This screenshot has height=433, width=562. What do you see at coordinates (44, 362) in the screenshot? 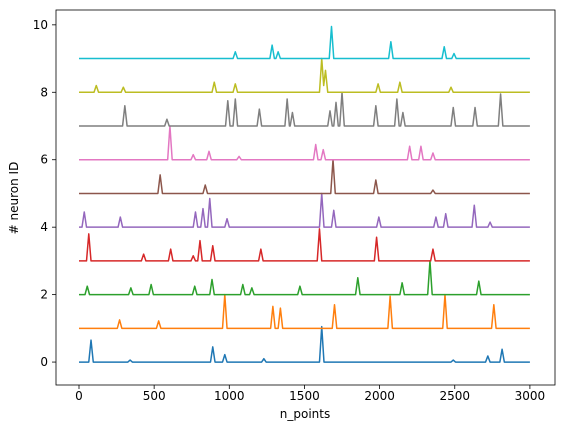
I see `y-tick-label: 0` at bounding box center [44, 362].